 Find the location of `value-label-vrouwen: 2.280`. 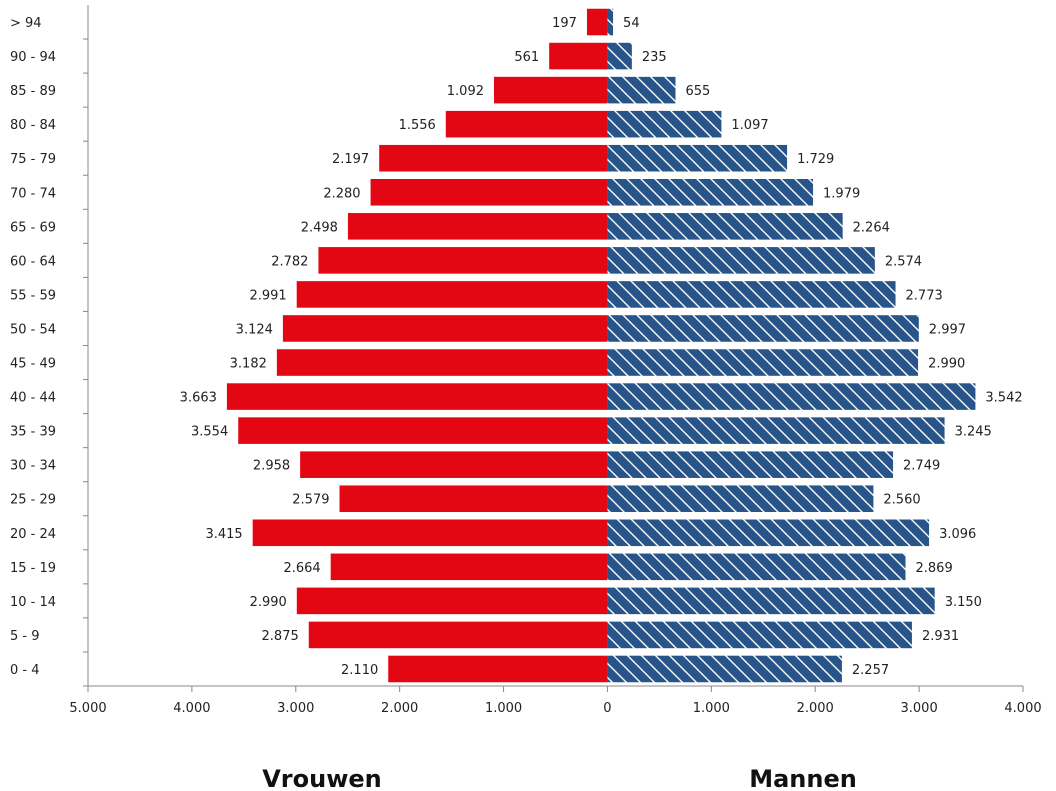

value-label-vrouwen: 2.280 is located at coordinates (341, 193).